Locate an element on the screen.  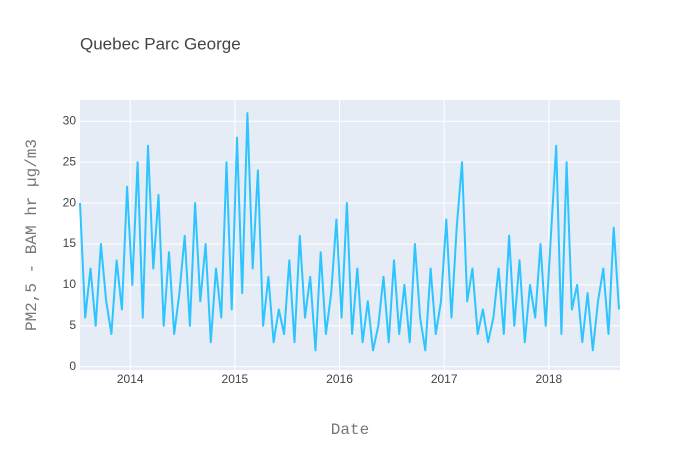
y-tick-label: 10 is located at coordinates (70, 284).